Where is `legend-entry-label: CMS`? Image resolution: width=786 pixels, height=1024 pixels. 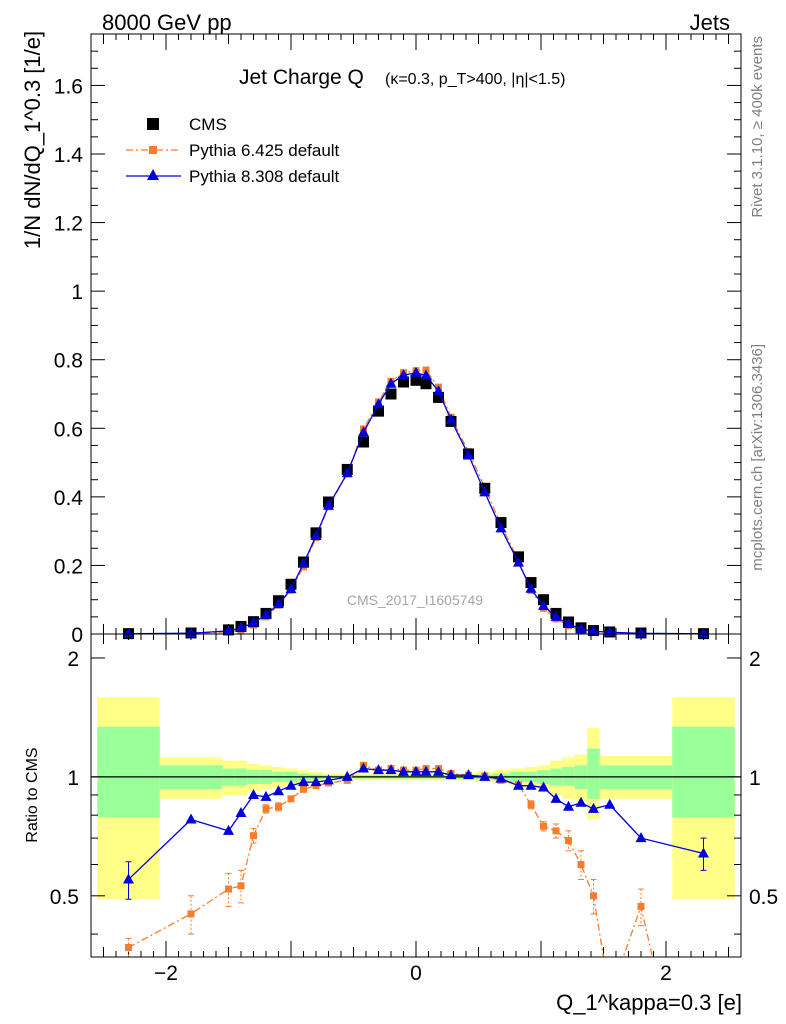 legend-entry-label: CMS is located at coordinates (208, 124).